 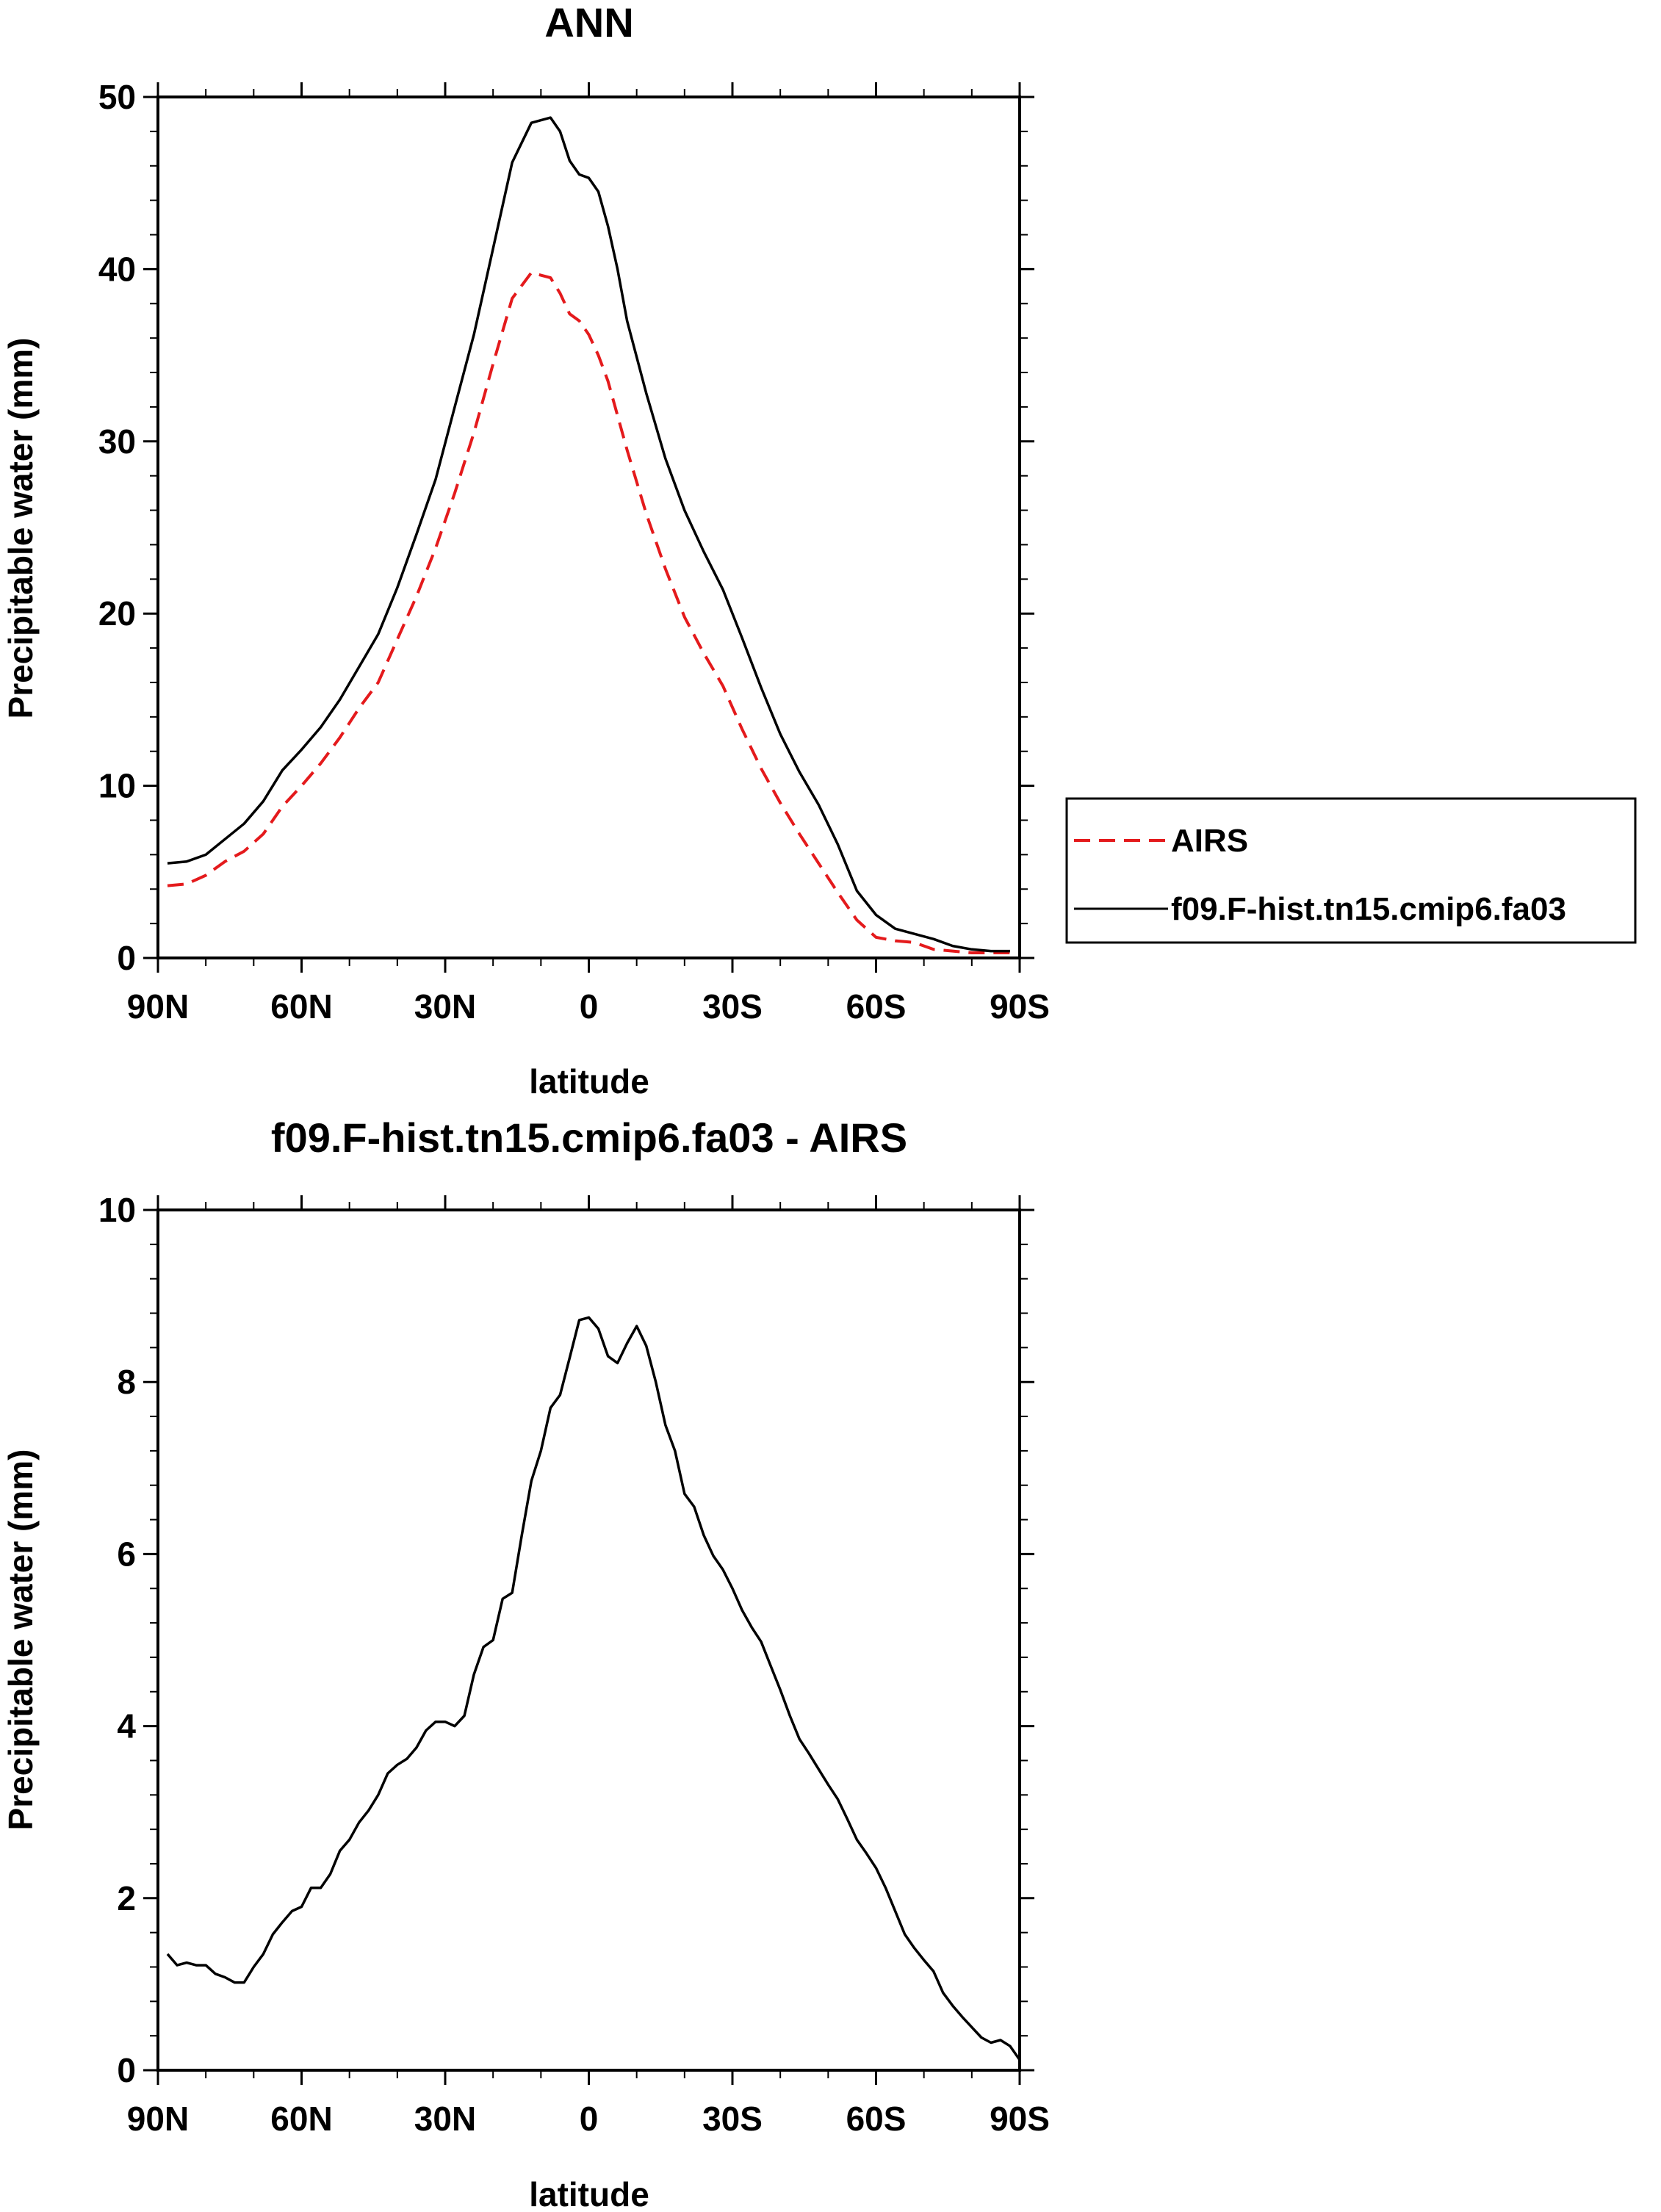 What do you see at coordinates (1209, 841) in the screenshot?
I see `legend-label-airs: AIRS` at bounding box center [1209, 841].